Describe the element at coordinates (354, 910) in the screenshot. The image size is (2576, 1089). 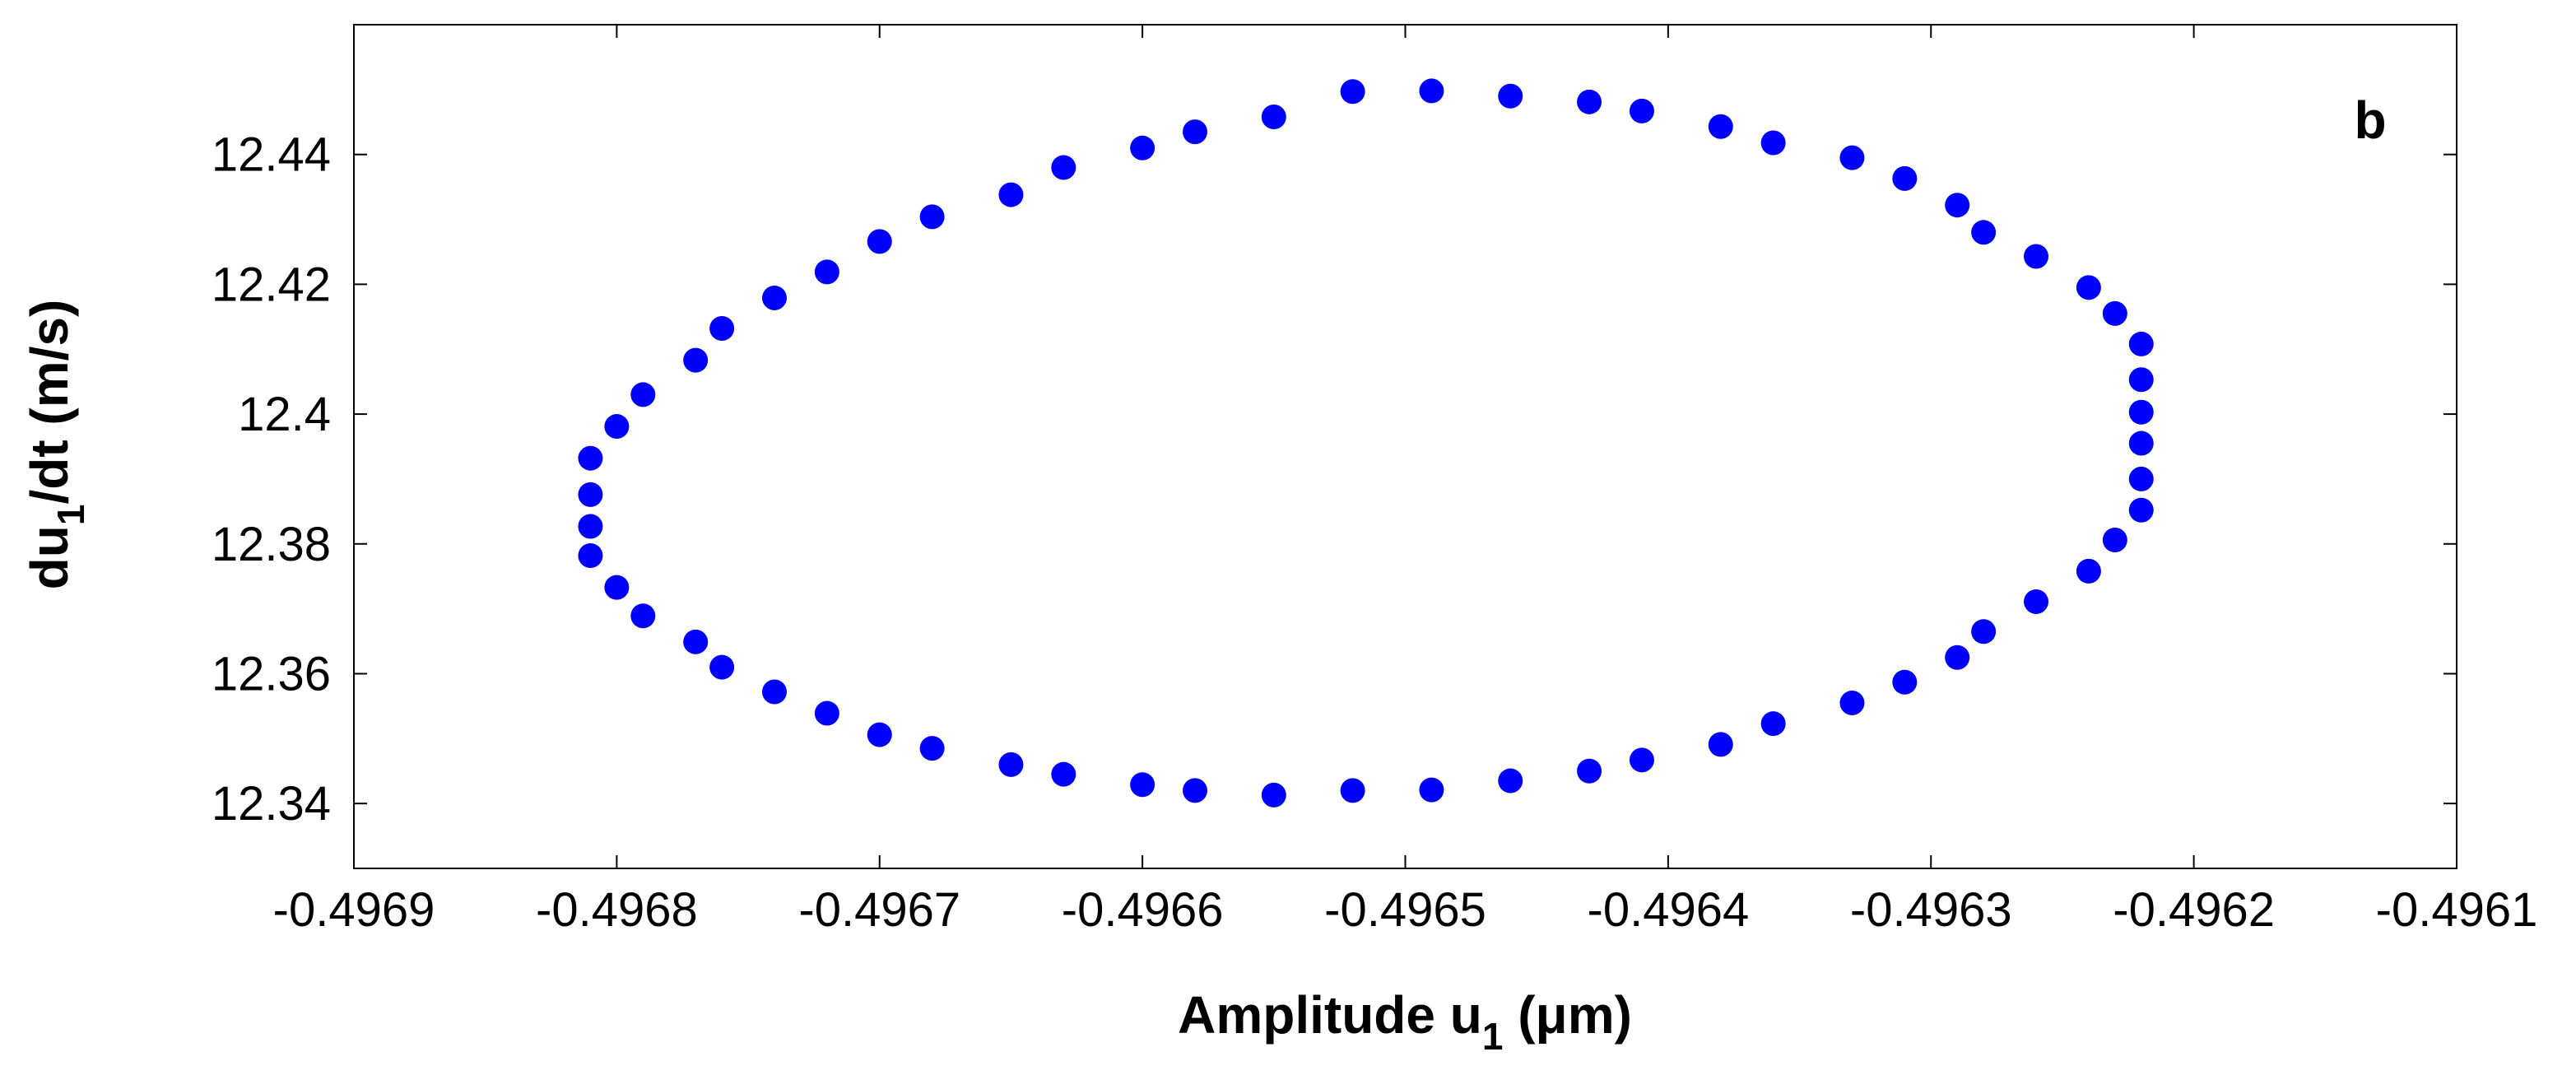
I see `x-tick-label: -0.4969` at that location.